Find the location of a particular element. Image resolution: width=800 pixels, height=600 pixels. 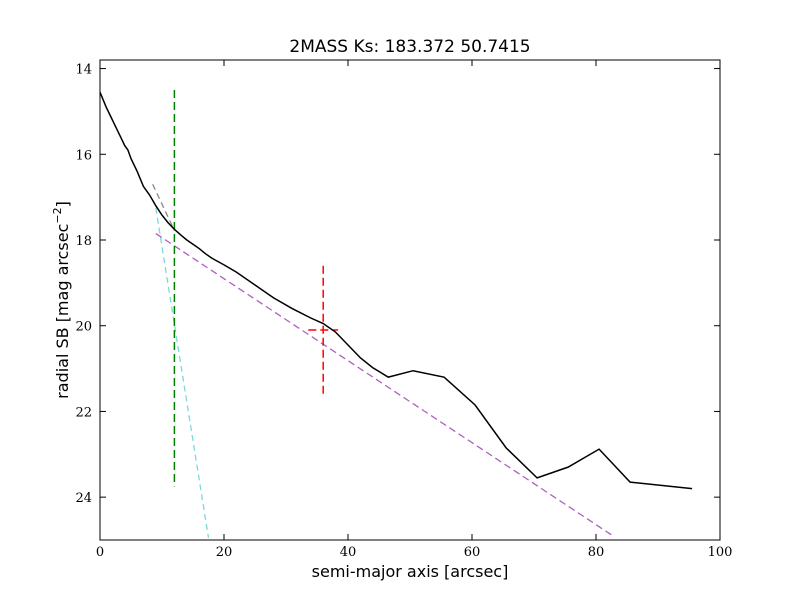

inner-fit-line is located at coordinates (182, 372).